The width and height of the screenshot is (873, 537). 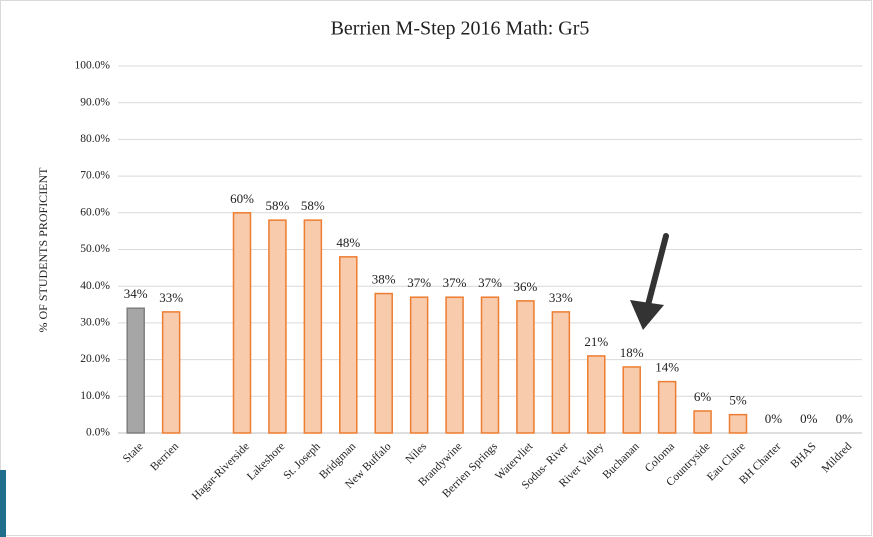 I want to click on y-tick-label: 100.0%, so click(x=93, y=66).